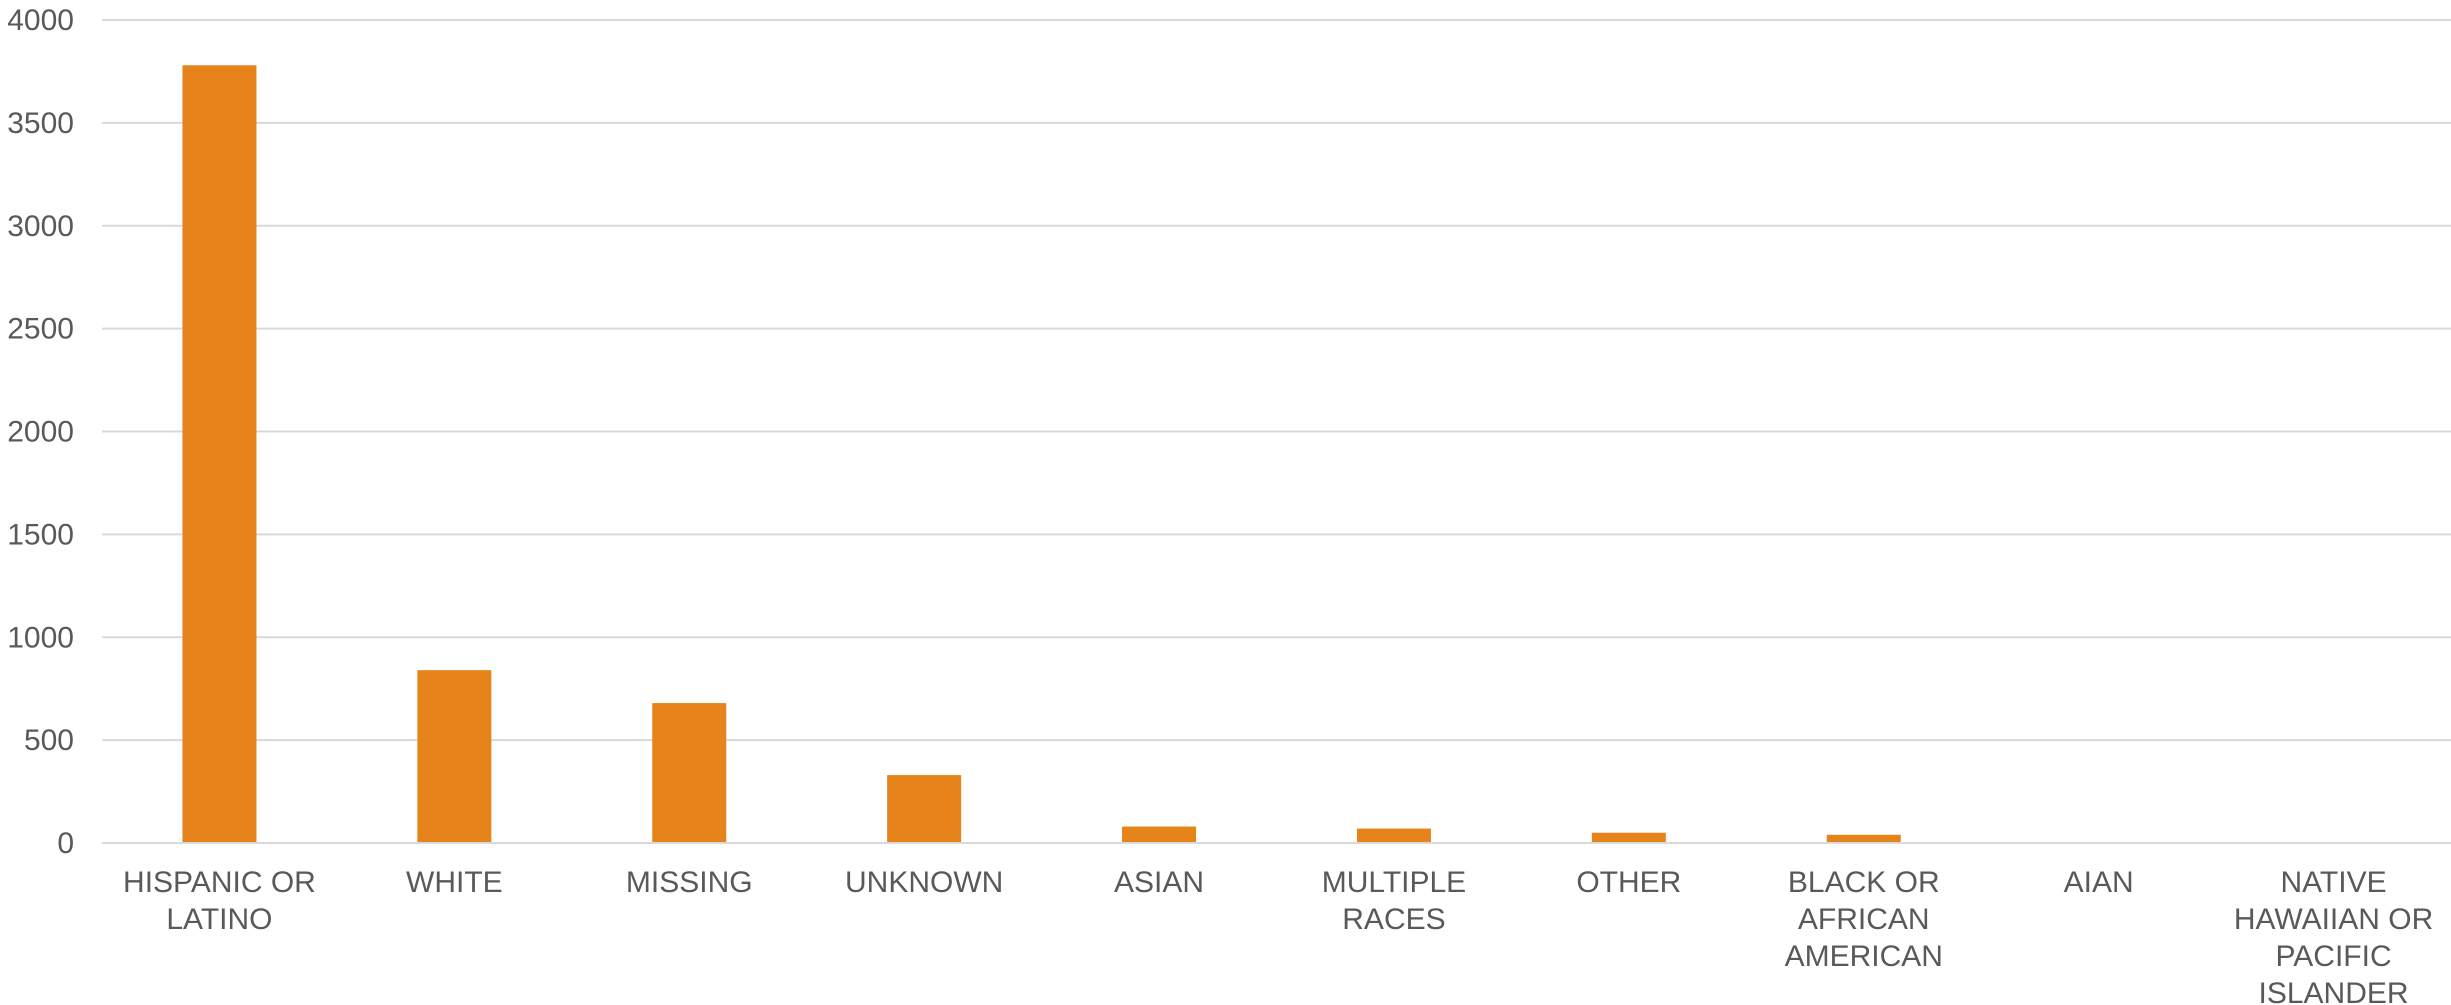  I want to click on y-tick-label: 4000, so click(40, 20).